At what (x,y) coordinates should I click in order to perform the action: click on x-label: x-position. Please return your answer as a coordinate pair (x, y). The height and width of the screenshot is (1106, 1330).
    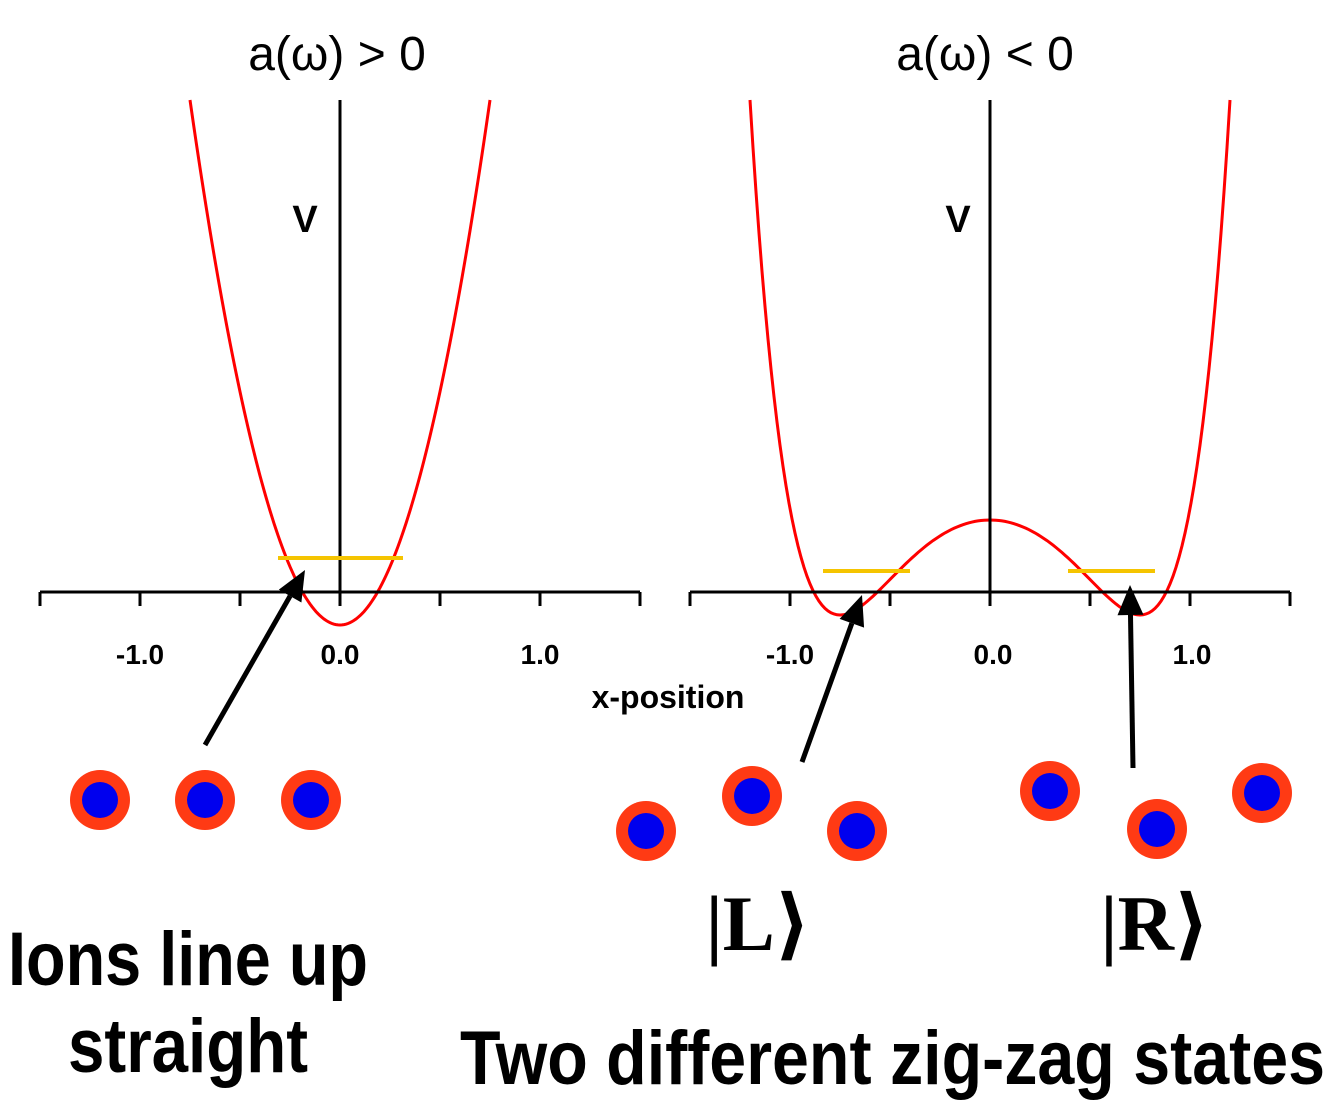
    Looking at the image, I should click on (668, 697).